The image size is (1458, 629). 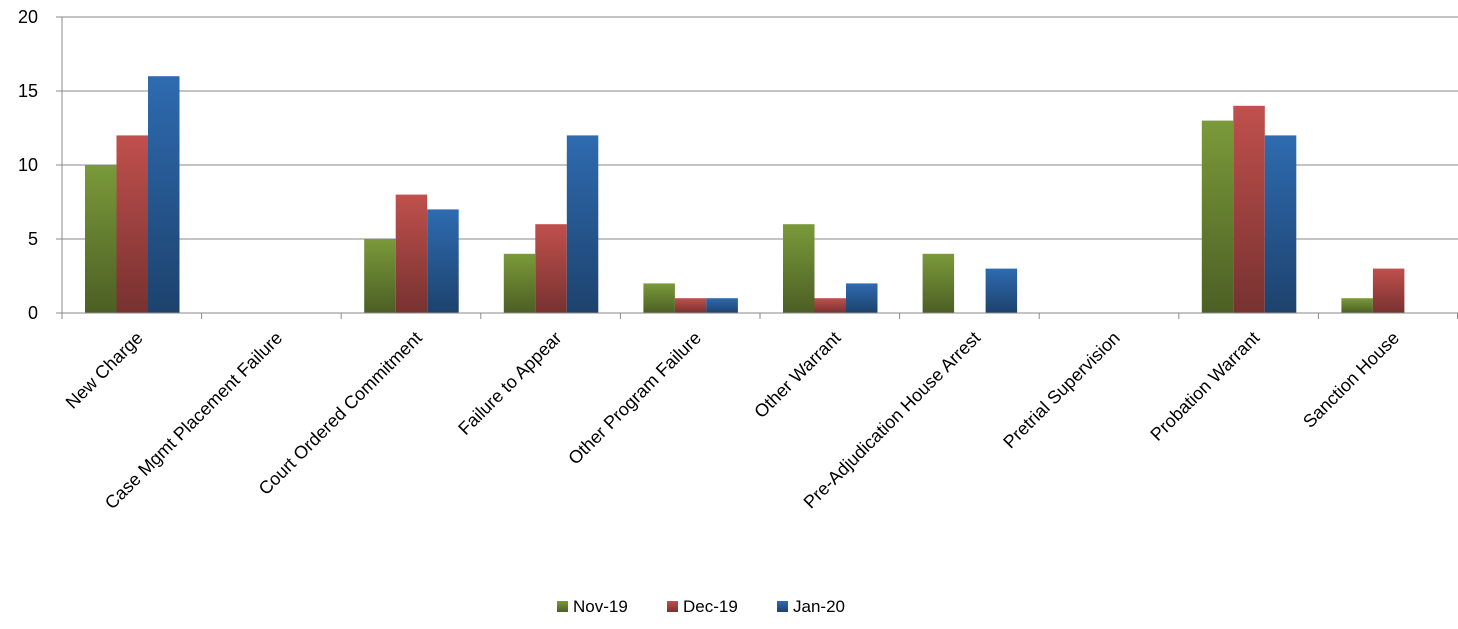 I want to click on x-category-label: Other Program Failure, so click(x=634, y=398).